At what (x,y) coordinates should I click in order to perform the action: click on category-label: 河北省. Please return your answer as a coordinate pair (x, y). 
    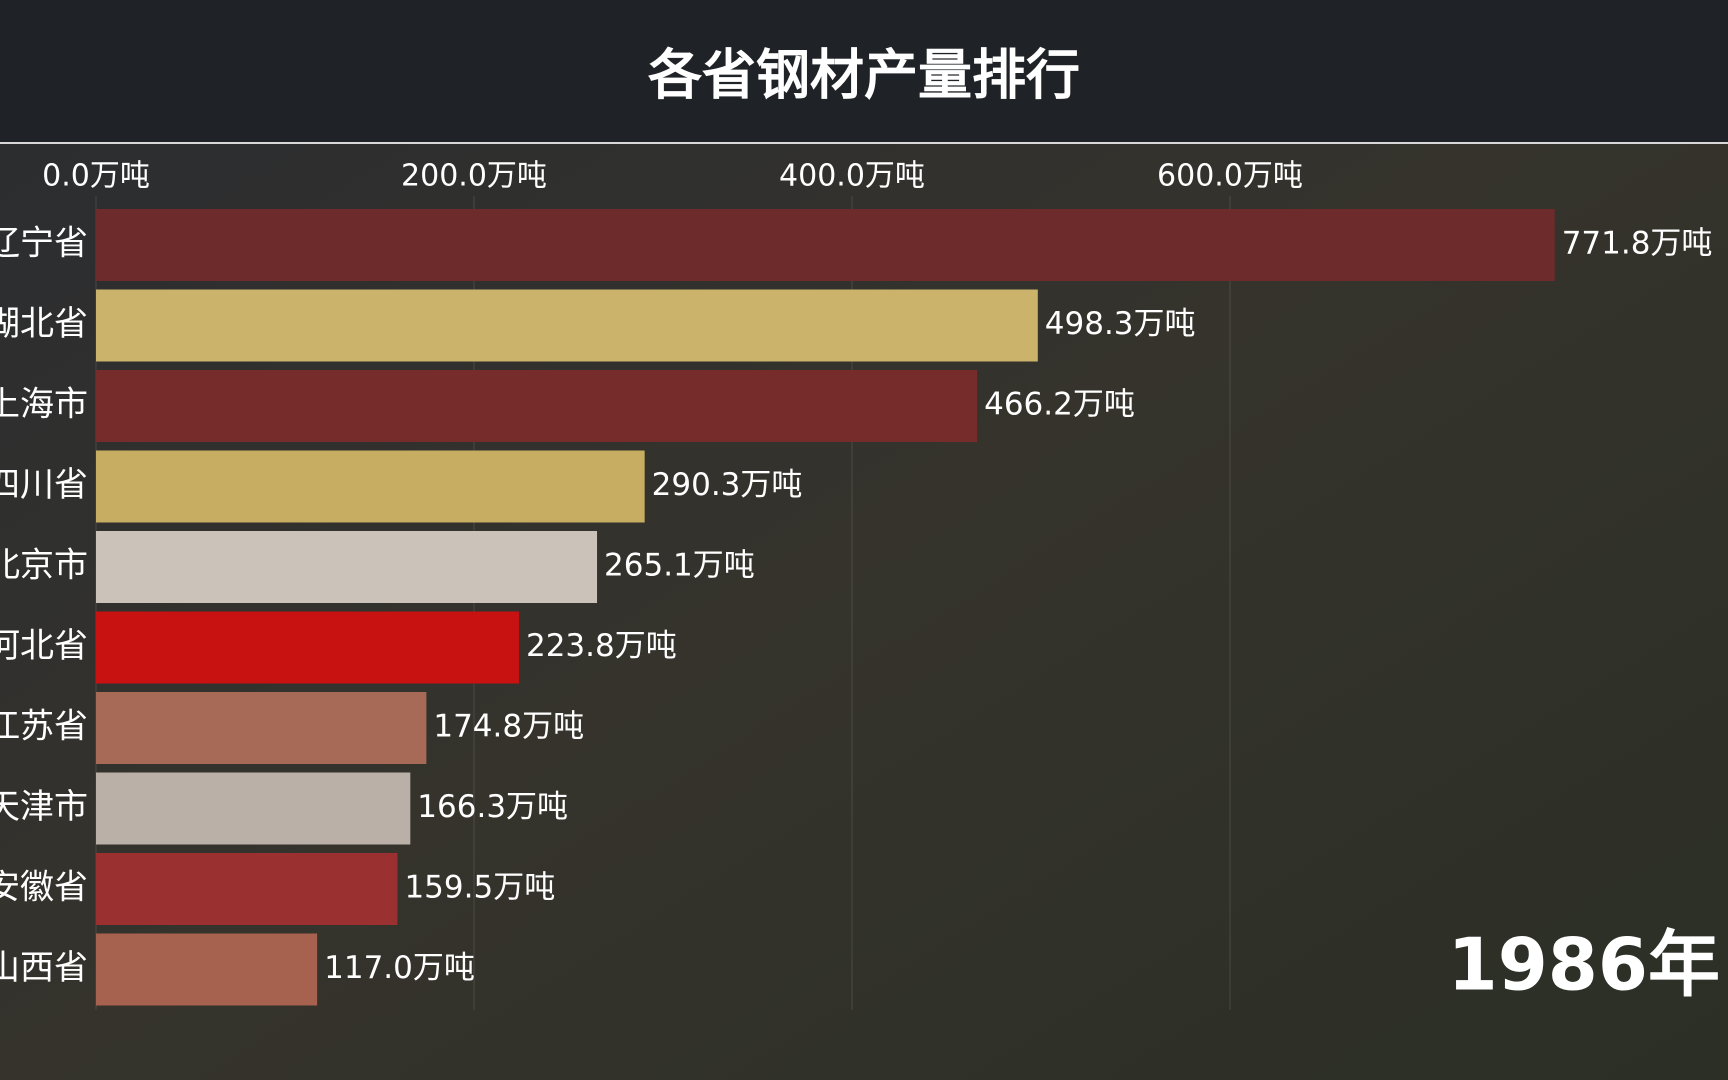
    Looking at the image, I should click on (44, 646).